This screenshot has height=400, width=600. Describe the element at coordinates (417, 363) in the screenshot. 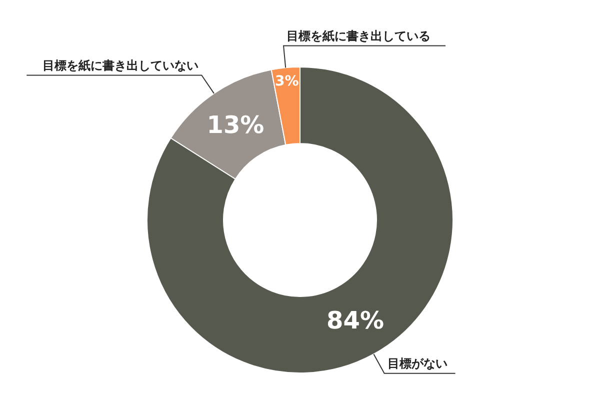

I see `slice-label: 目標がない` at that location.